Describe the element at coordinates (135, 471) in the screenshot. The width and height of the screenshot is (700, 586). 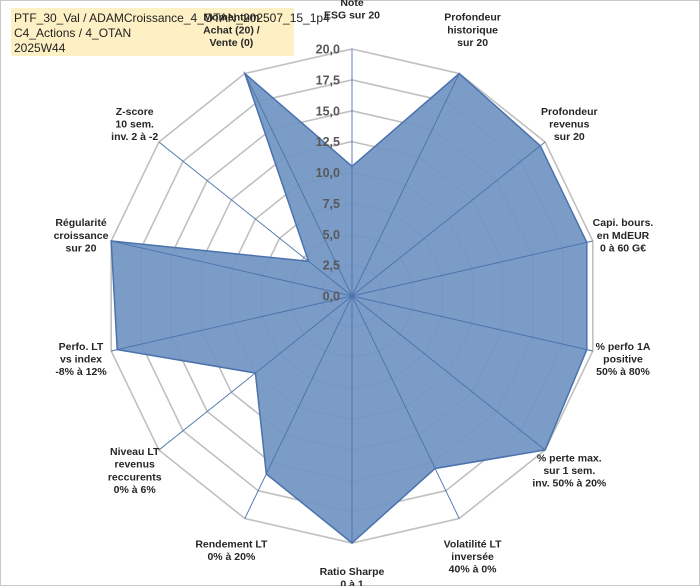
I see `axis-label: Niveau LT revenus reccurents 0% à 6%` at that location.